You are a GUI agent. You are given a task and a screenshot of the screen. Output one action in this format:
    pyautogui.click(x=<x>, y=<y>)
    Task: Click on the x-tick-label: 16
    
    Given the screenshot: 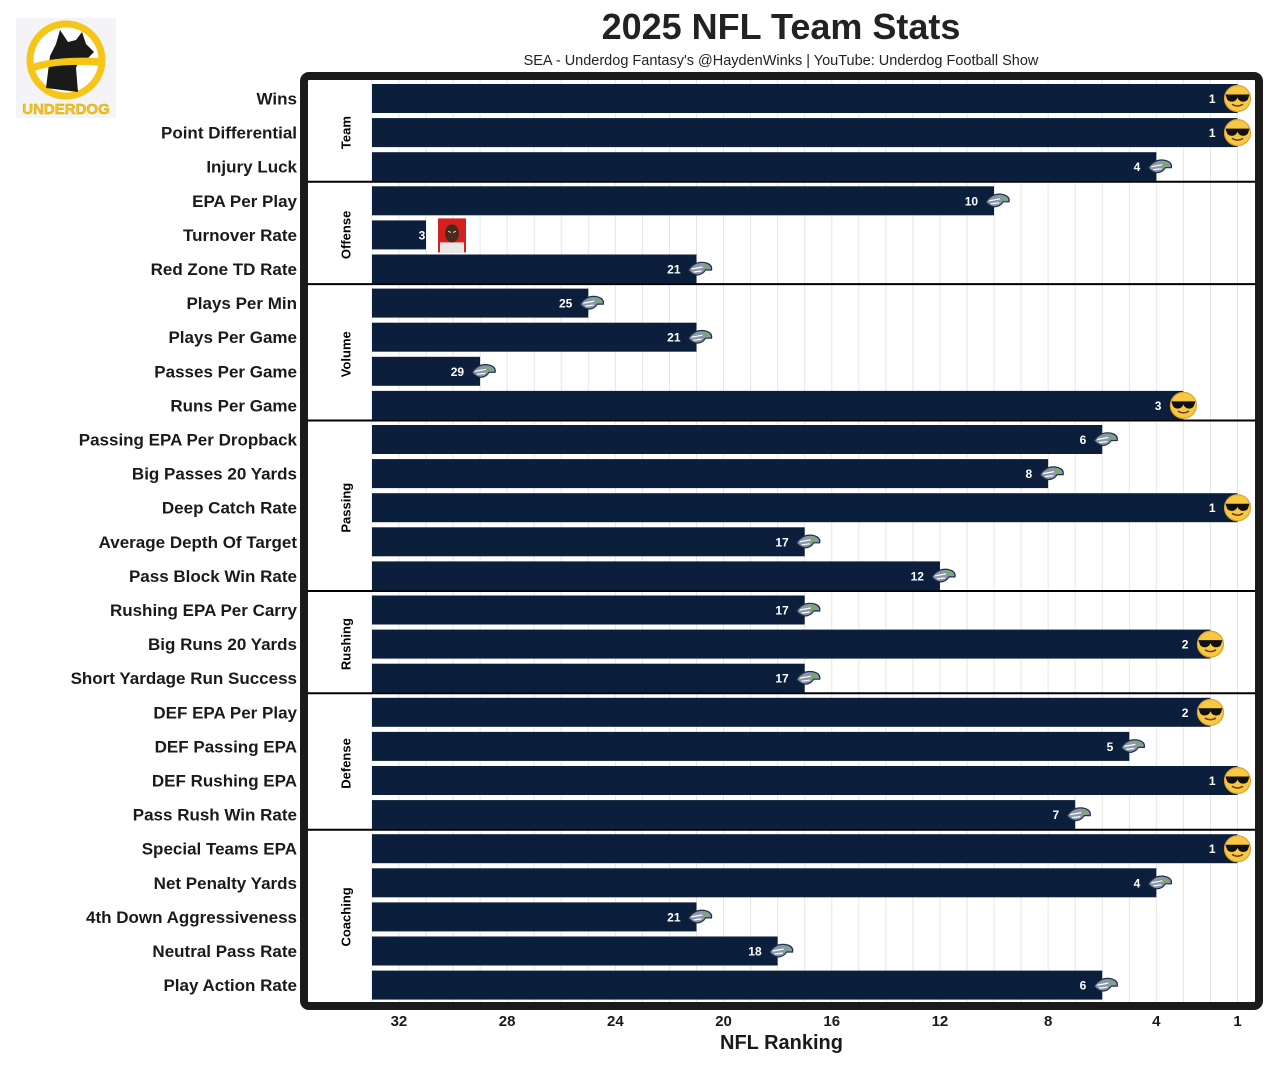 What is the action you would take?
    pyautogui.click(x=831, y=1021)
    